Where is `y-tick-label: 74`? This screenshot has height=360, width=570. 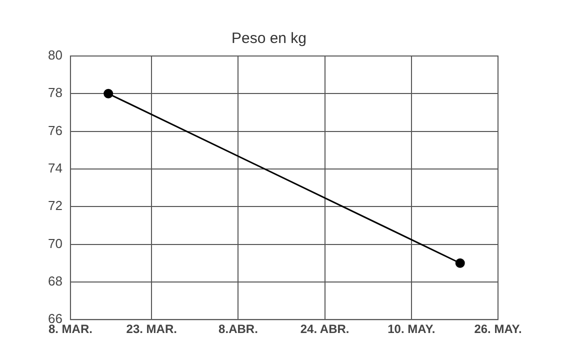 y-tick-label: 74 is located at coordinates (55, 168).